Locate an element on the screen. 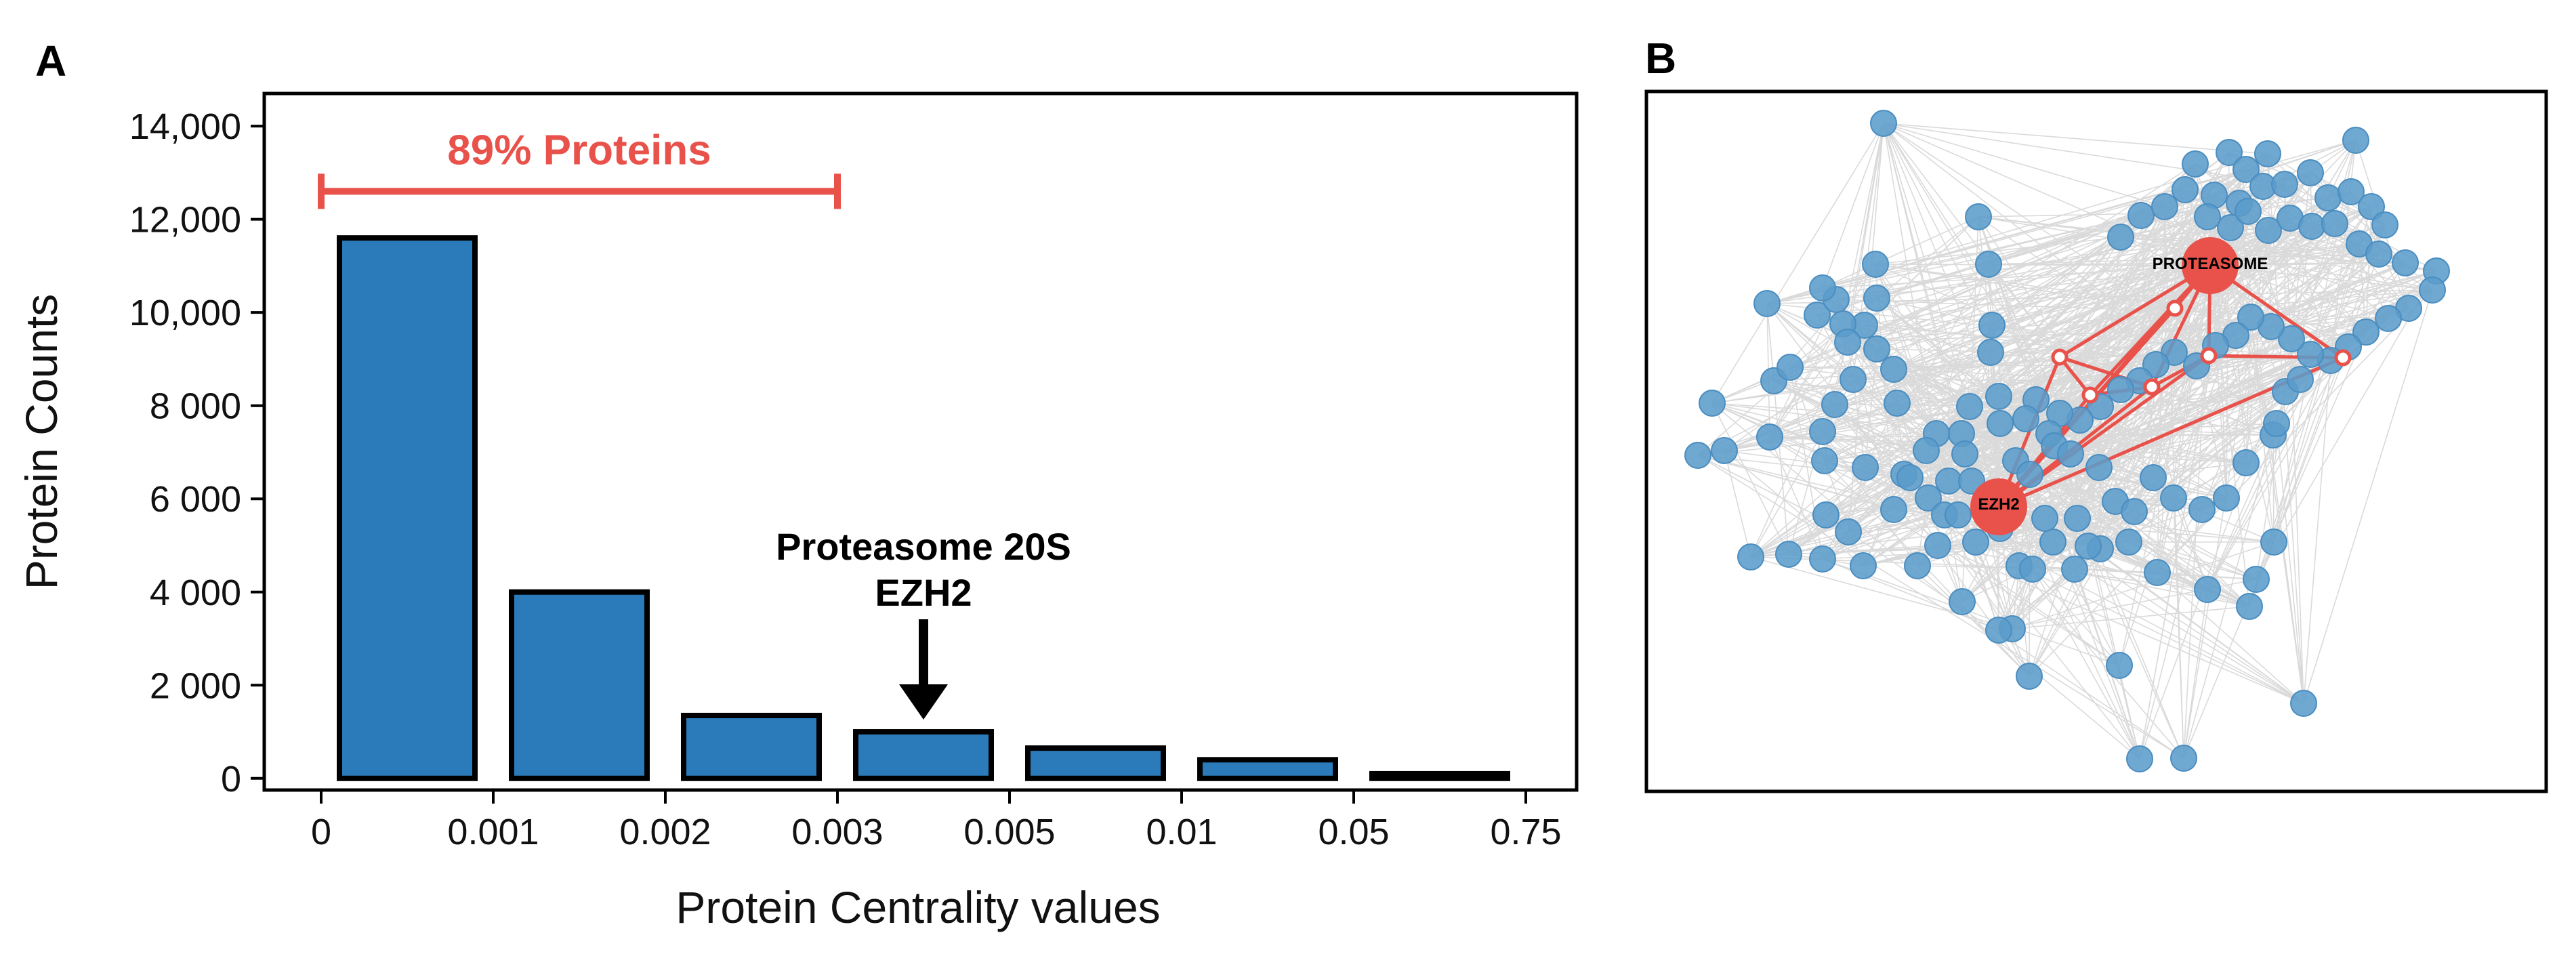 The height and width of the screenshot is (954, 2576). y-tick-label: 2 000 is located at coordinates (195, 685).